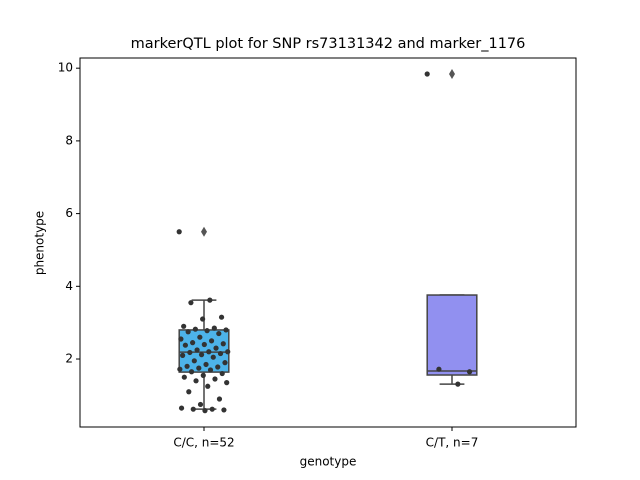  Describe the element at coordinates (69, 359) in the screenshot. I see `y-tick-label: 2` at that location.